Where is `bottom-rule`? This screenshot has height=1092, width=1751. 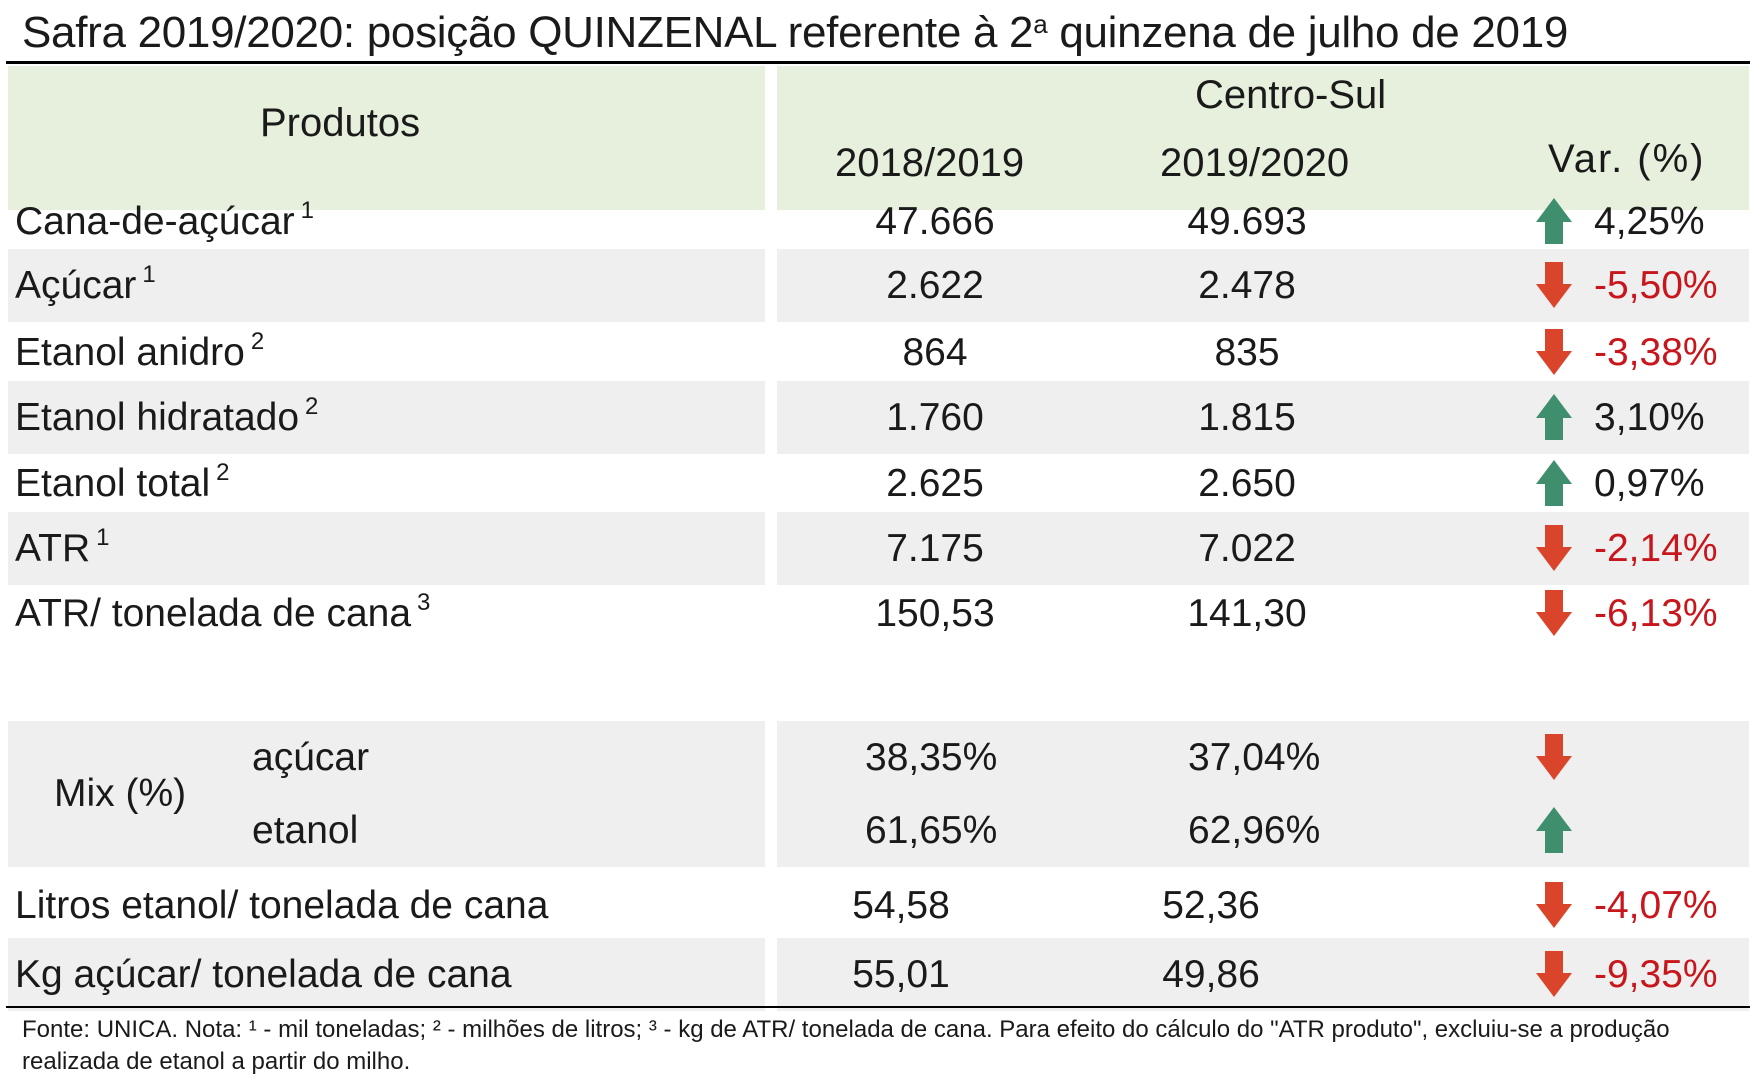 bottom-rule is located at coordinates (878, 1007).